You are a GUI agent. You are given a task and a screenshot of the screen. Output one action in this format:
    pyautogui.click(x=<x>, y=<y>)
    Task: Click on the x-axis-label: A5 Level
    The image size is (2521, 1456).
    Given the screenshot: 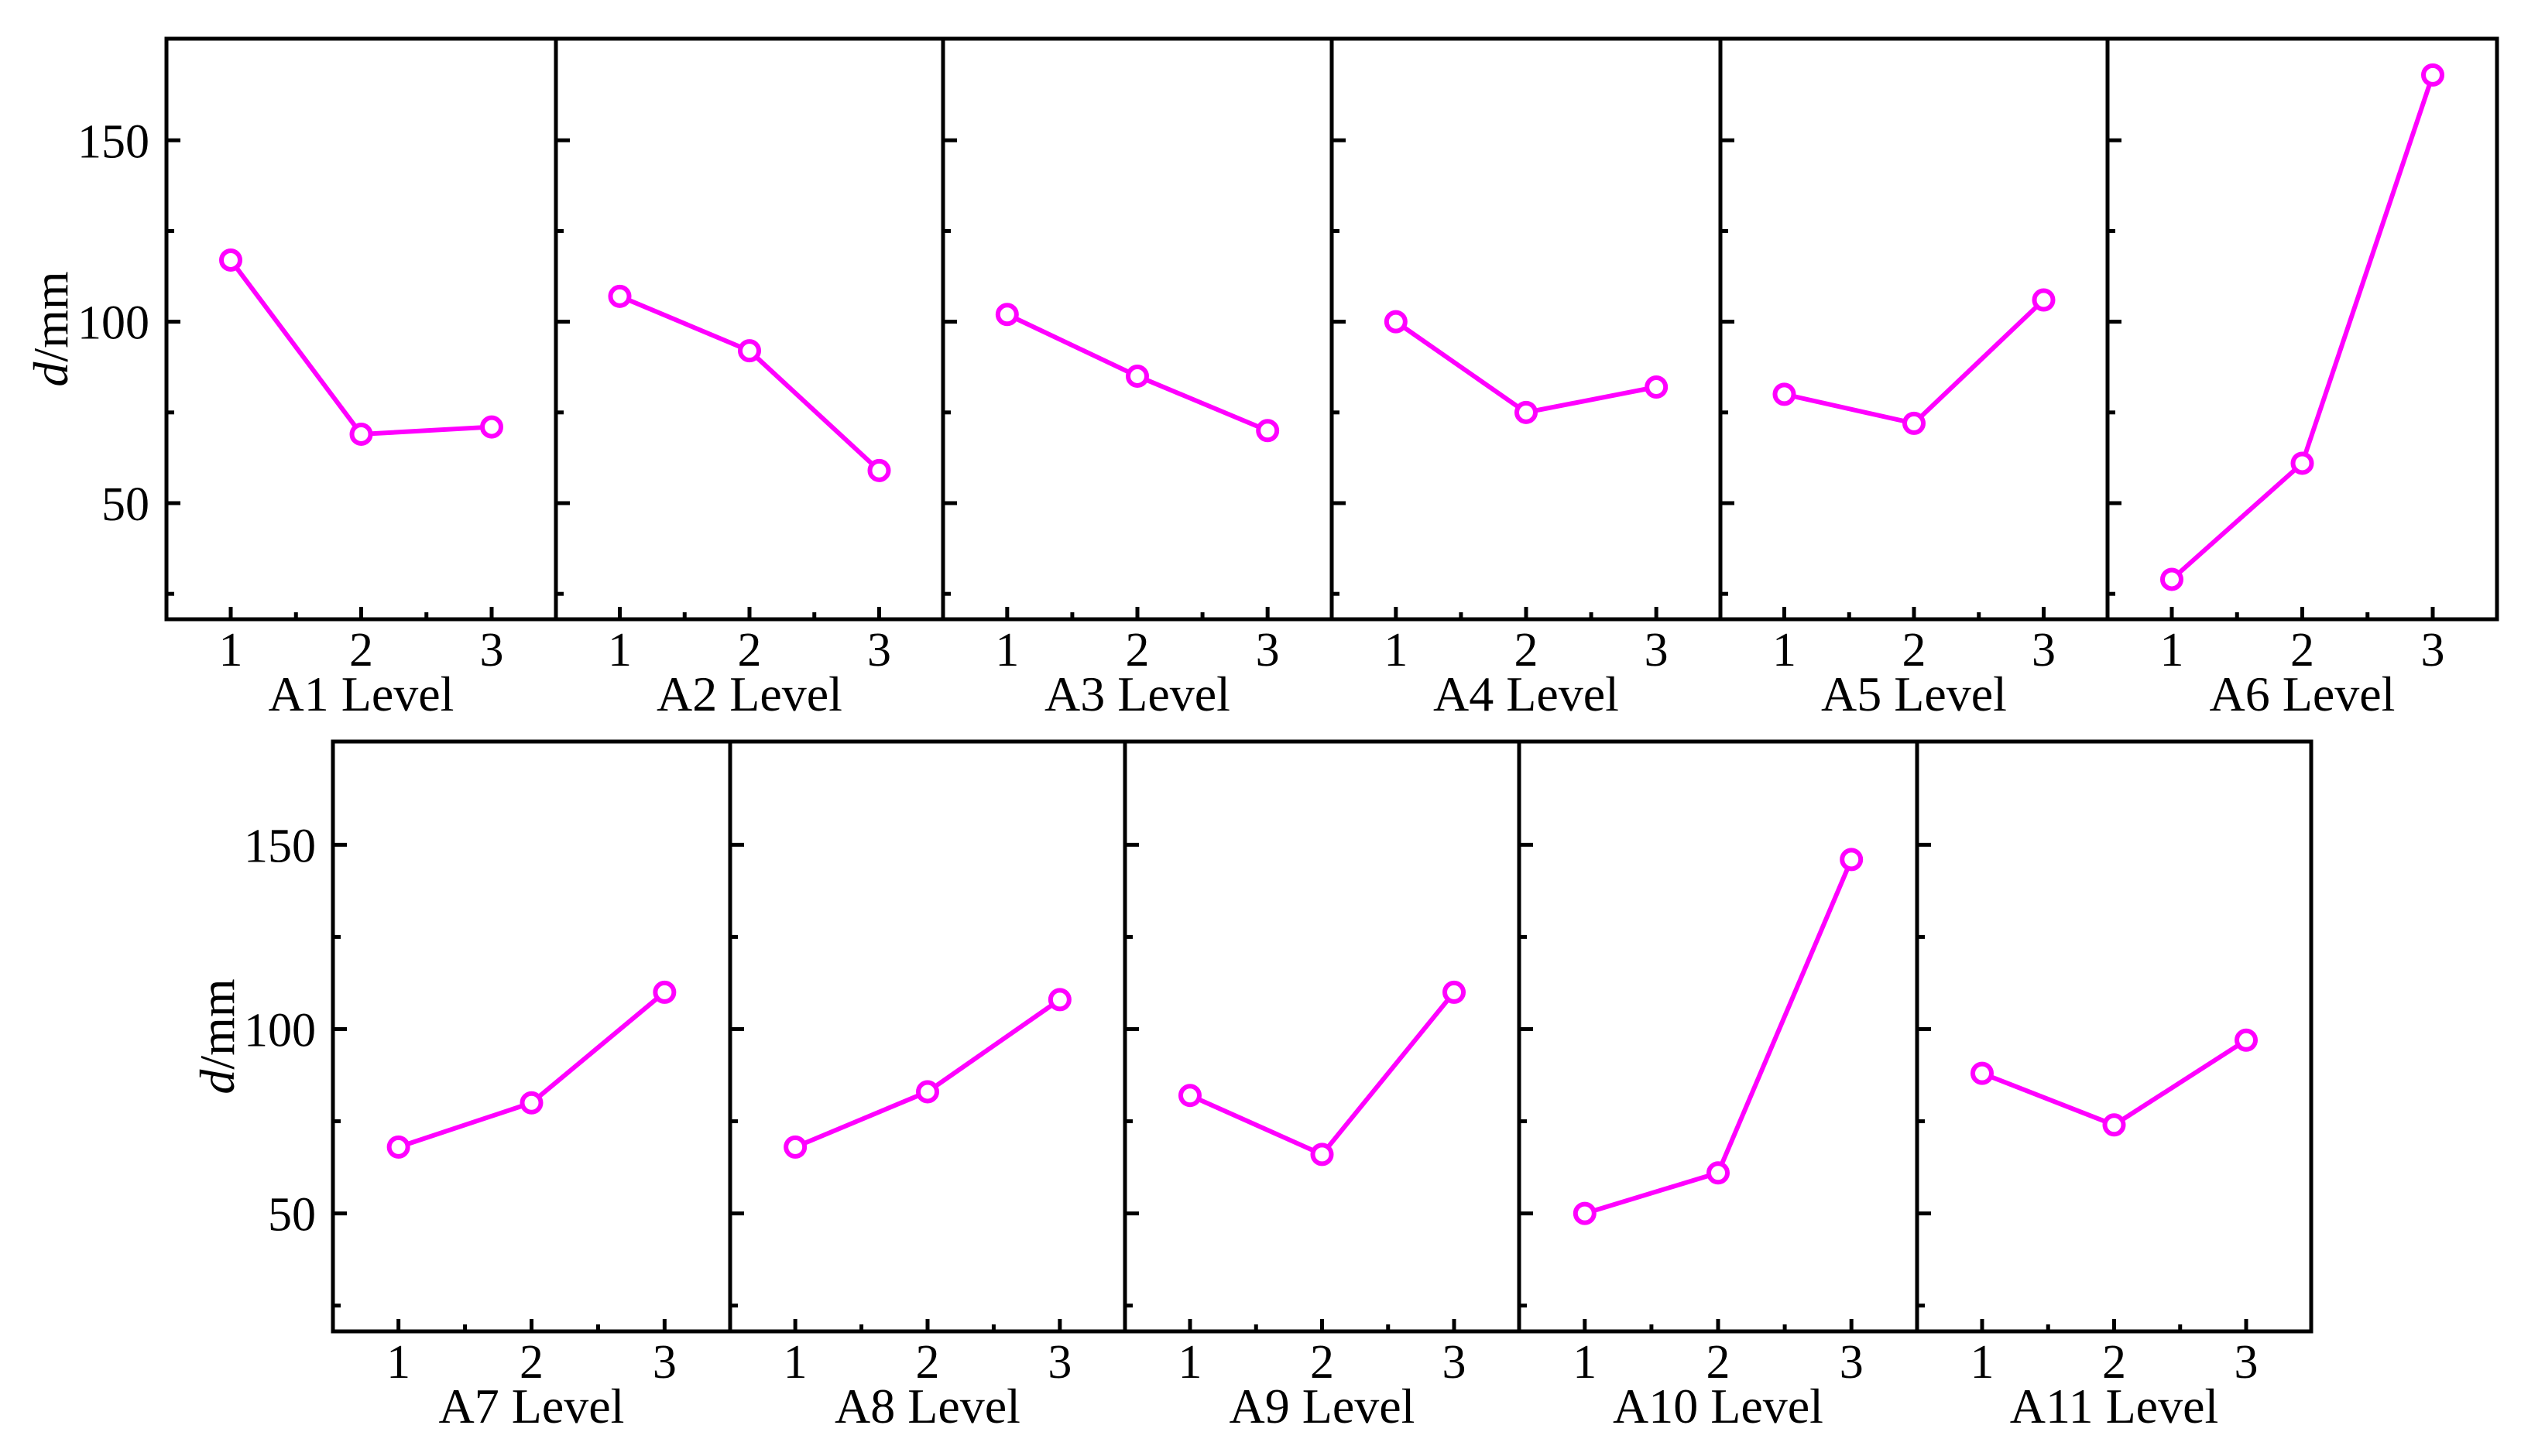 What is the action you would take?
    pyautogui.click(x=1914, y=693)
    